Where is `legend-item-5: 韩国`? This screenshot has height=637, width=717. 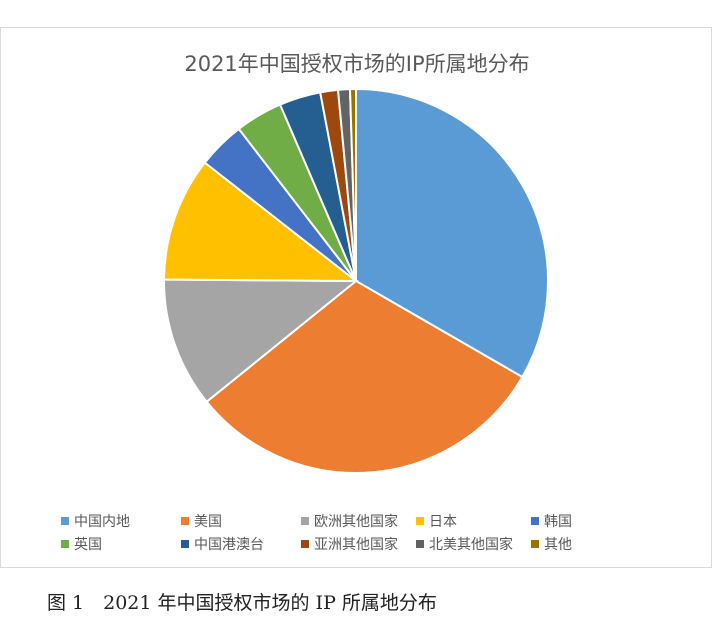
legend-item-5: 韩国 is located at coordinates (551, 521).